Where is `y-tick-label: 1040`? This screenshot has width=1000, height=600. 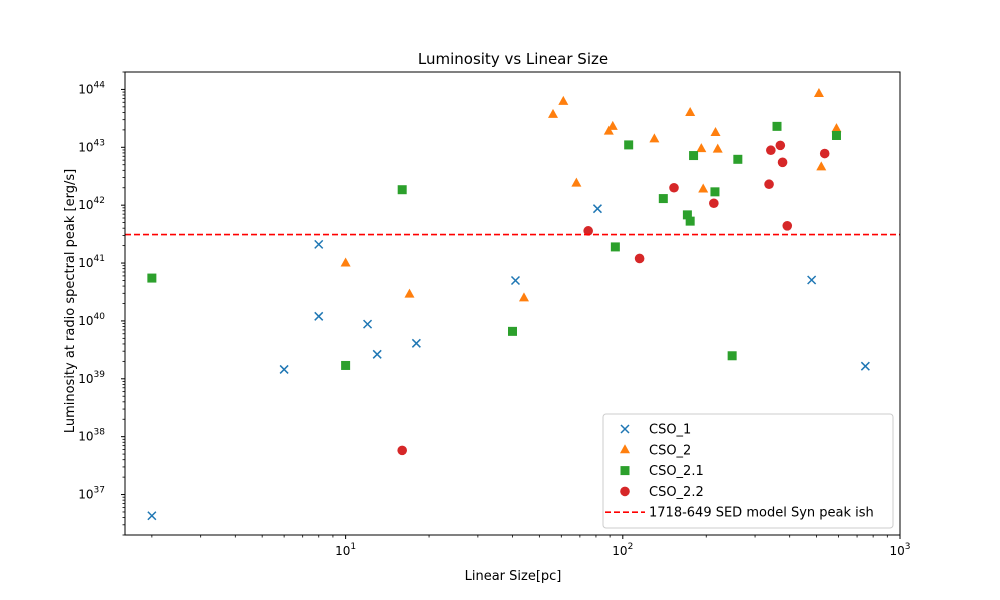
y-tick-label: 1040 is located at coordinates (91, 320).